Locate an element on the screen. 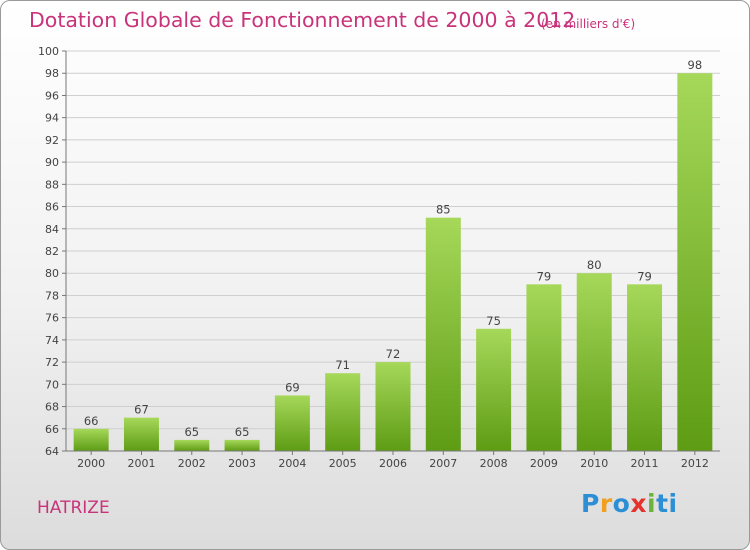  bar-value-label: 72 is located at coordinates (393, 354).